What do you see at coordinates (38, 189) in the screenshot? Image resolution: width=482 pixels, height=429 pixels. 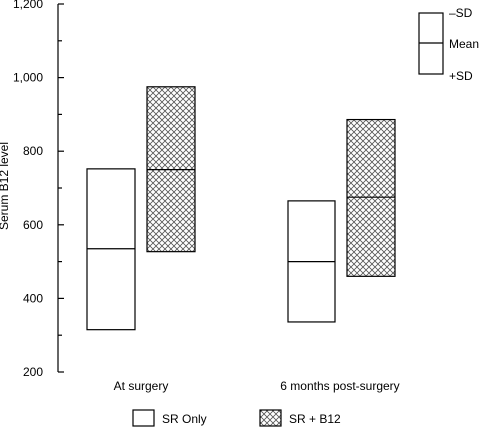 I see `y-axis: 200 400 600 800 1,000 1,200` at bounding box center [38, 189].